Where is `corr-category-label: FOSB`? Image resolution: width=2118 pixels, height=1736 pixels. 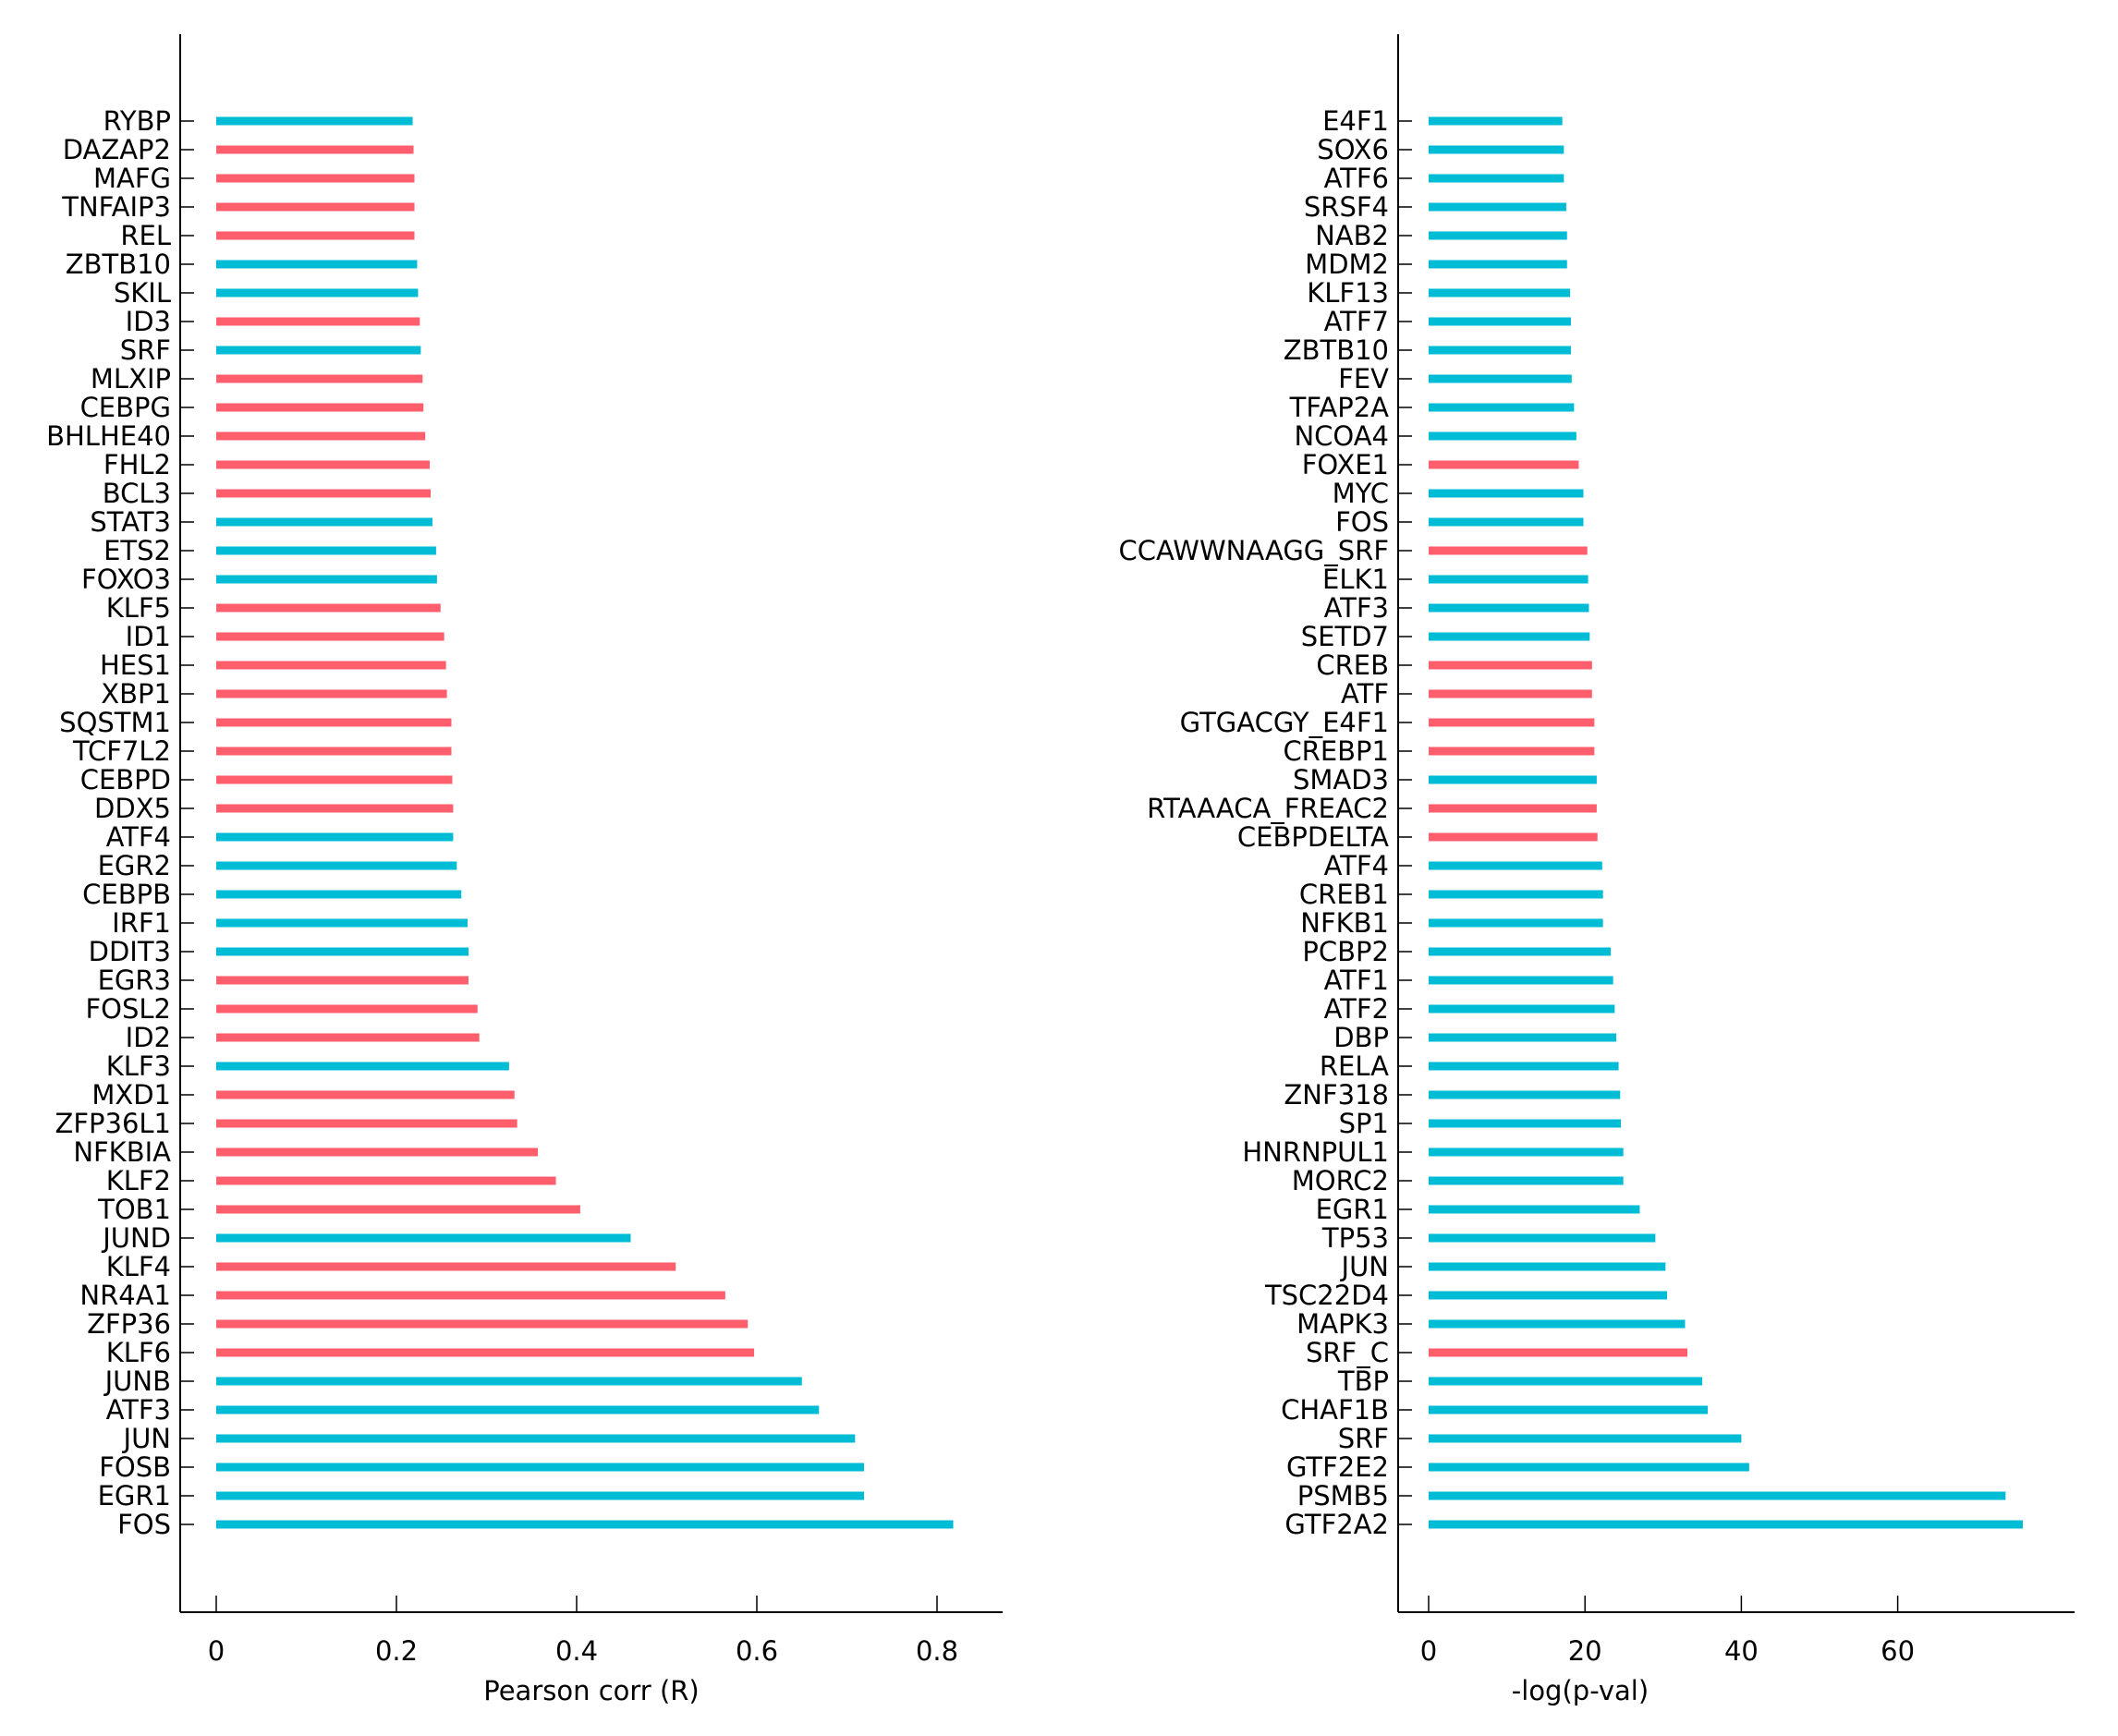
corr-category-label: FOSB is located at coordinates (135, 1467).